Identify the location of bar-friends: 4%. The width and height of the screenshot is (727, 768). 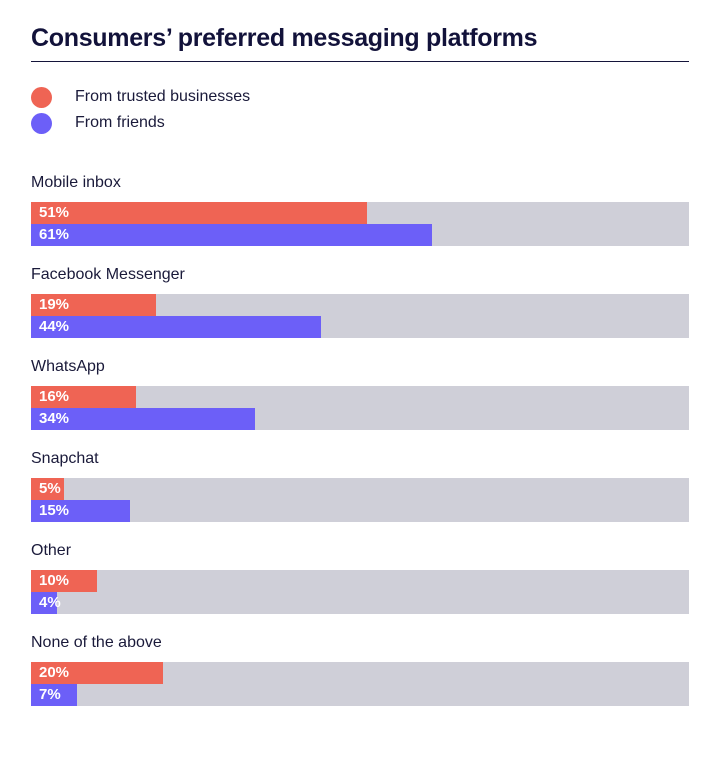
(46, 603).